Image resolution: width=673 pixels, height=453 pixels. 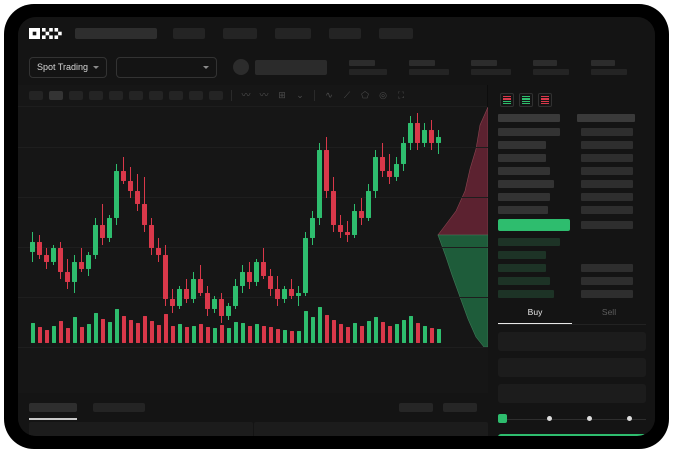 I want to click on order-price-field, so click(x=572, y=341).